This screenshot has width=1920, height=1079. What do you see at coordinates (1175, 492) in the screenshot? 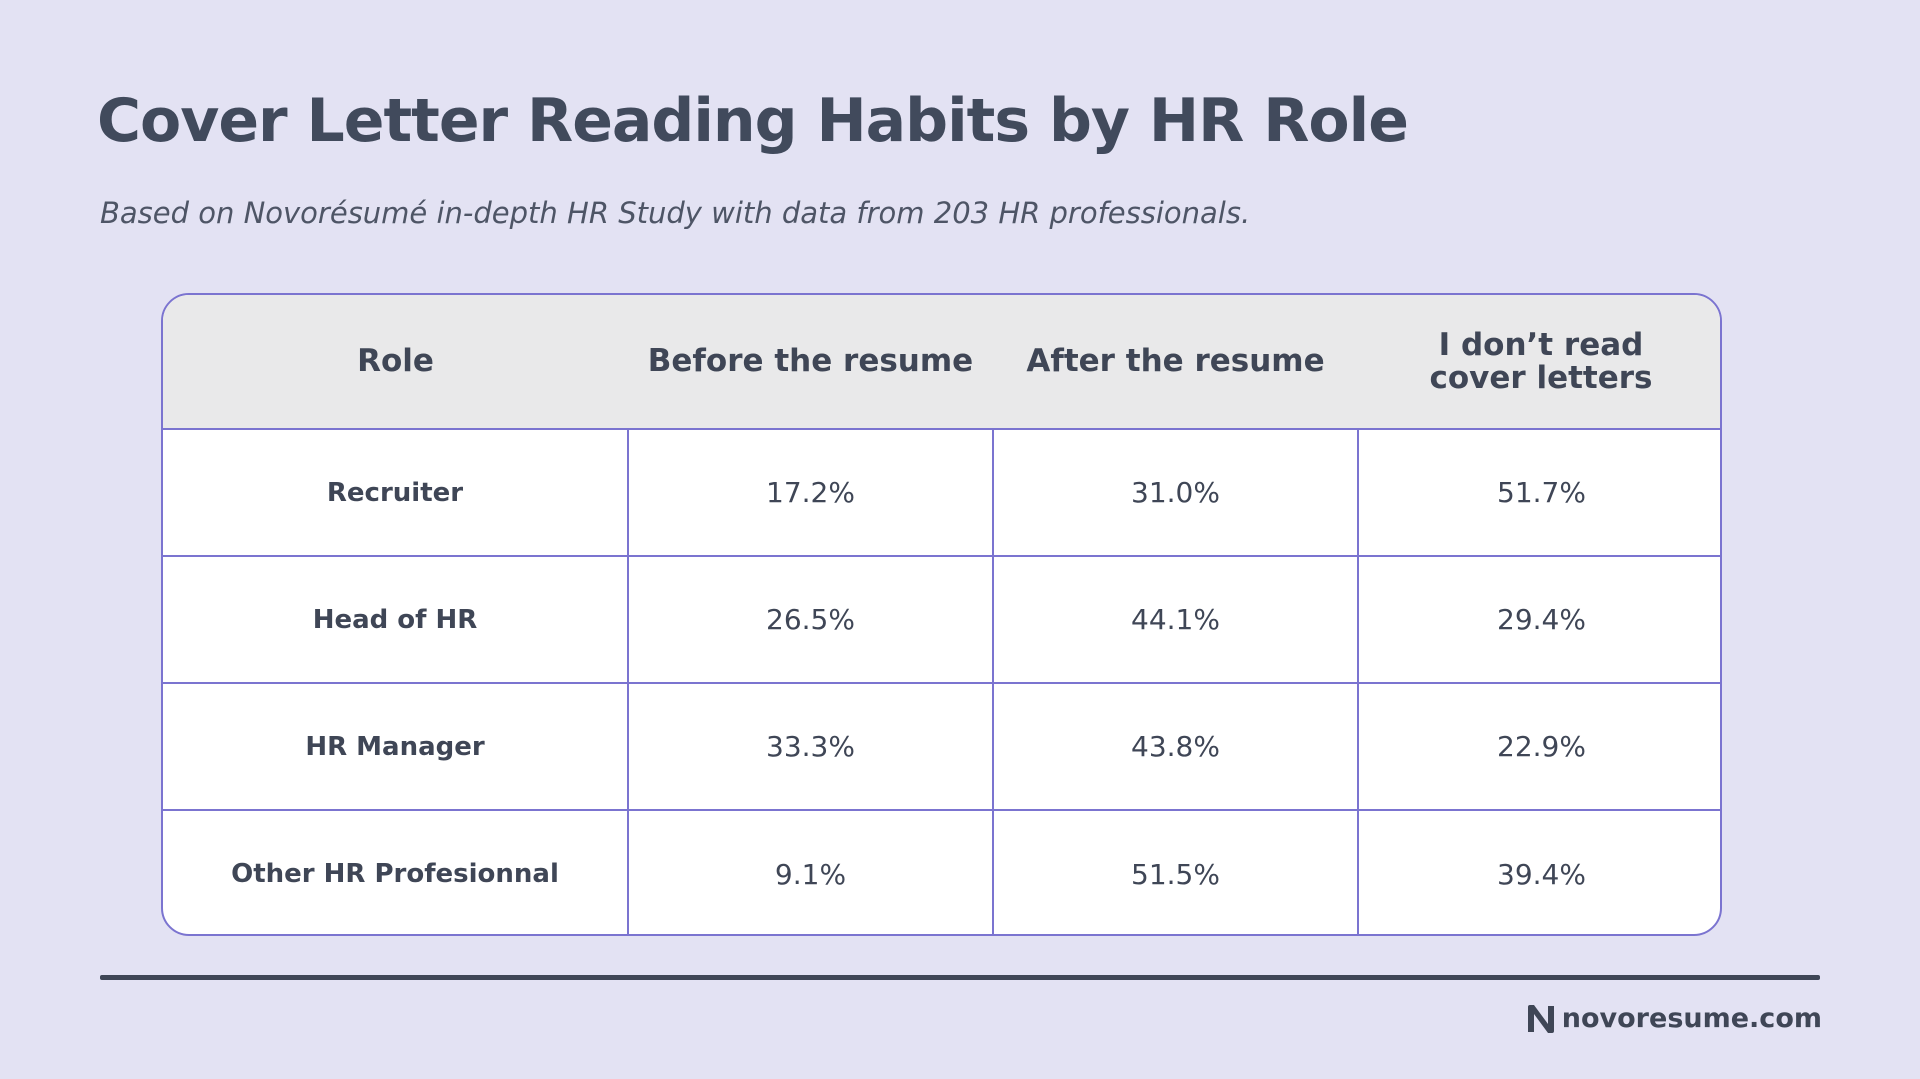
I see `table-cell: 31.0%` at bounding box center [1175, 492].